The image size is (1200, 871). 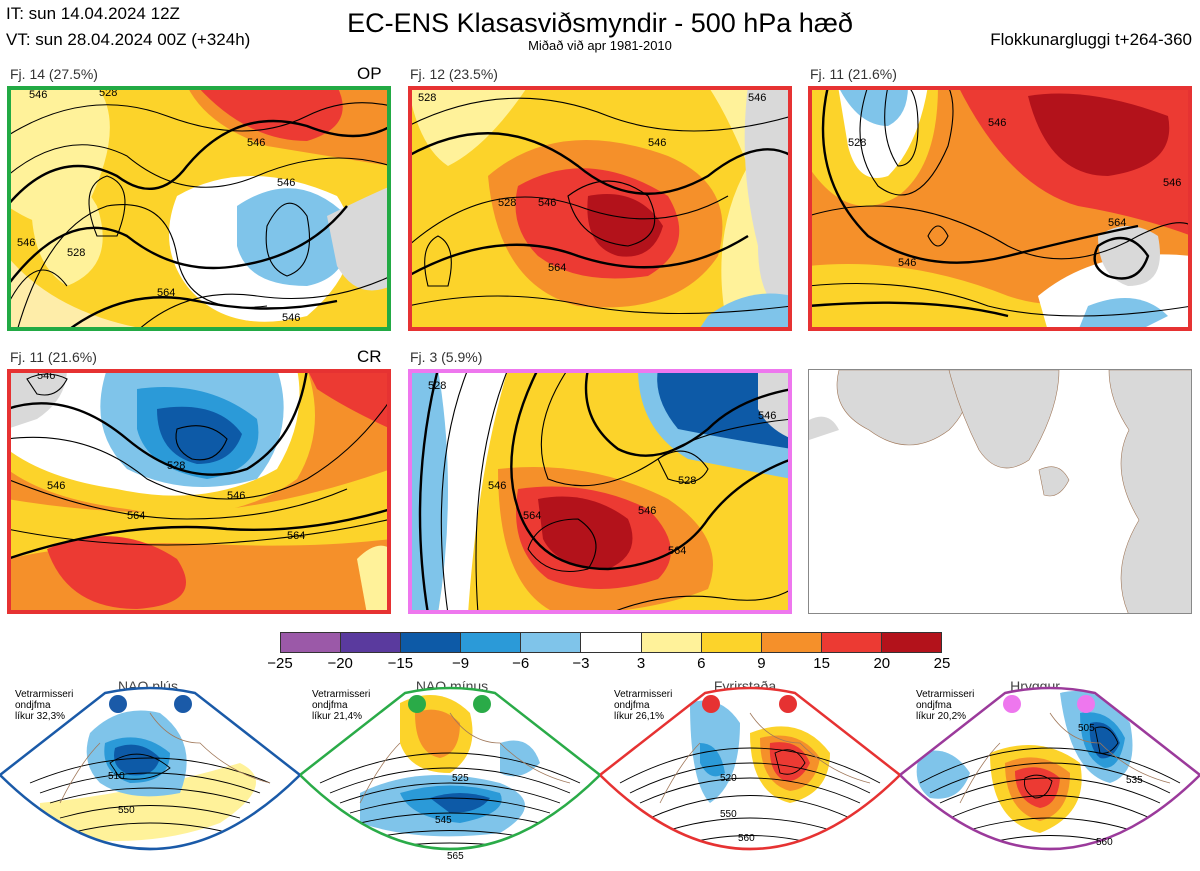 What do you see at coordinates (54, 74) in the screenshot?
I see `panel-1-label: Fj. 14 (27.5%)` at bounding box center [54, 74].